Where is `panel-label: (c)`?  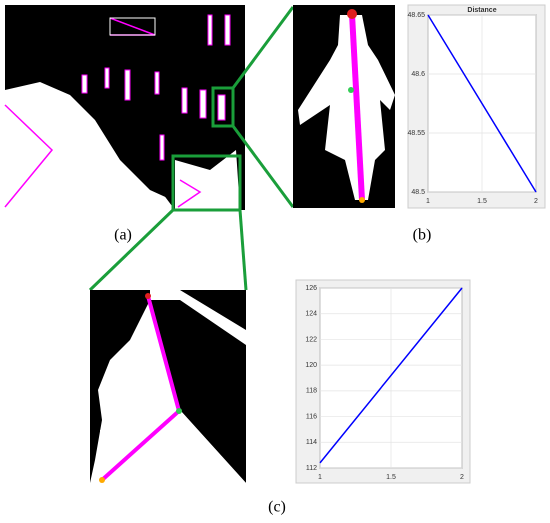 panel-label: (c) is located at coordinates (277, 507).